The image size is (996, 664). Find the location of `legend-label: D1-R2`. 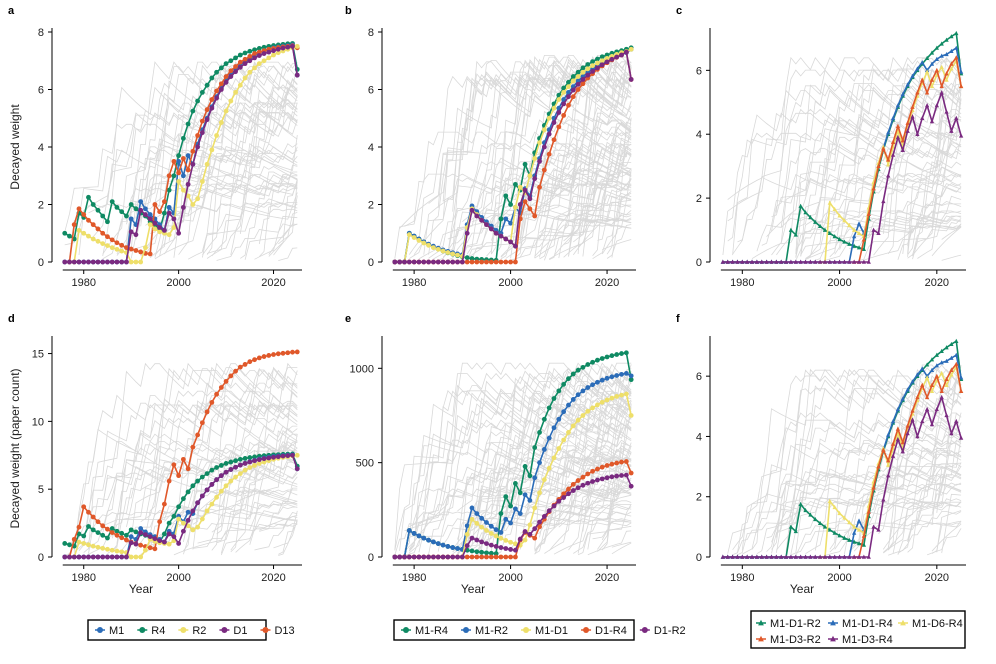

legend-label: D1-R2 is located at coordinates (670, 631).